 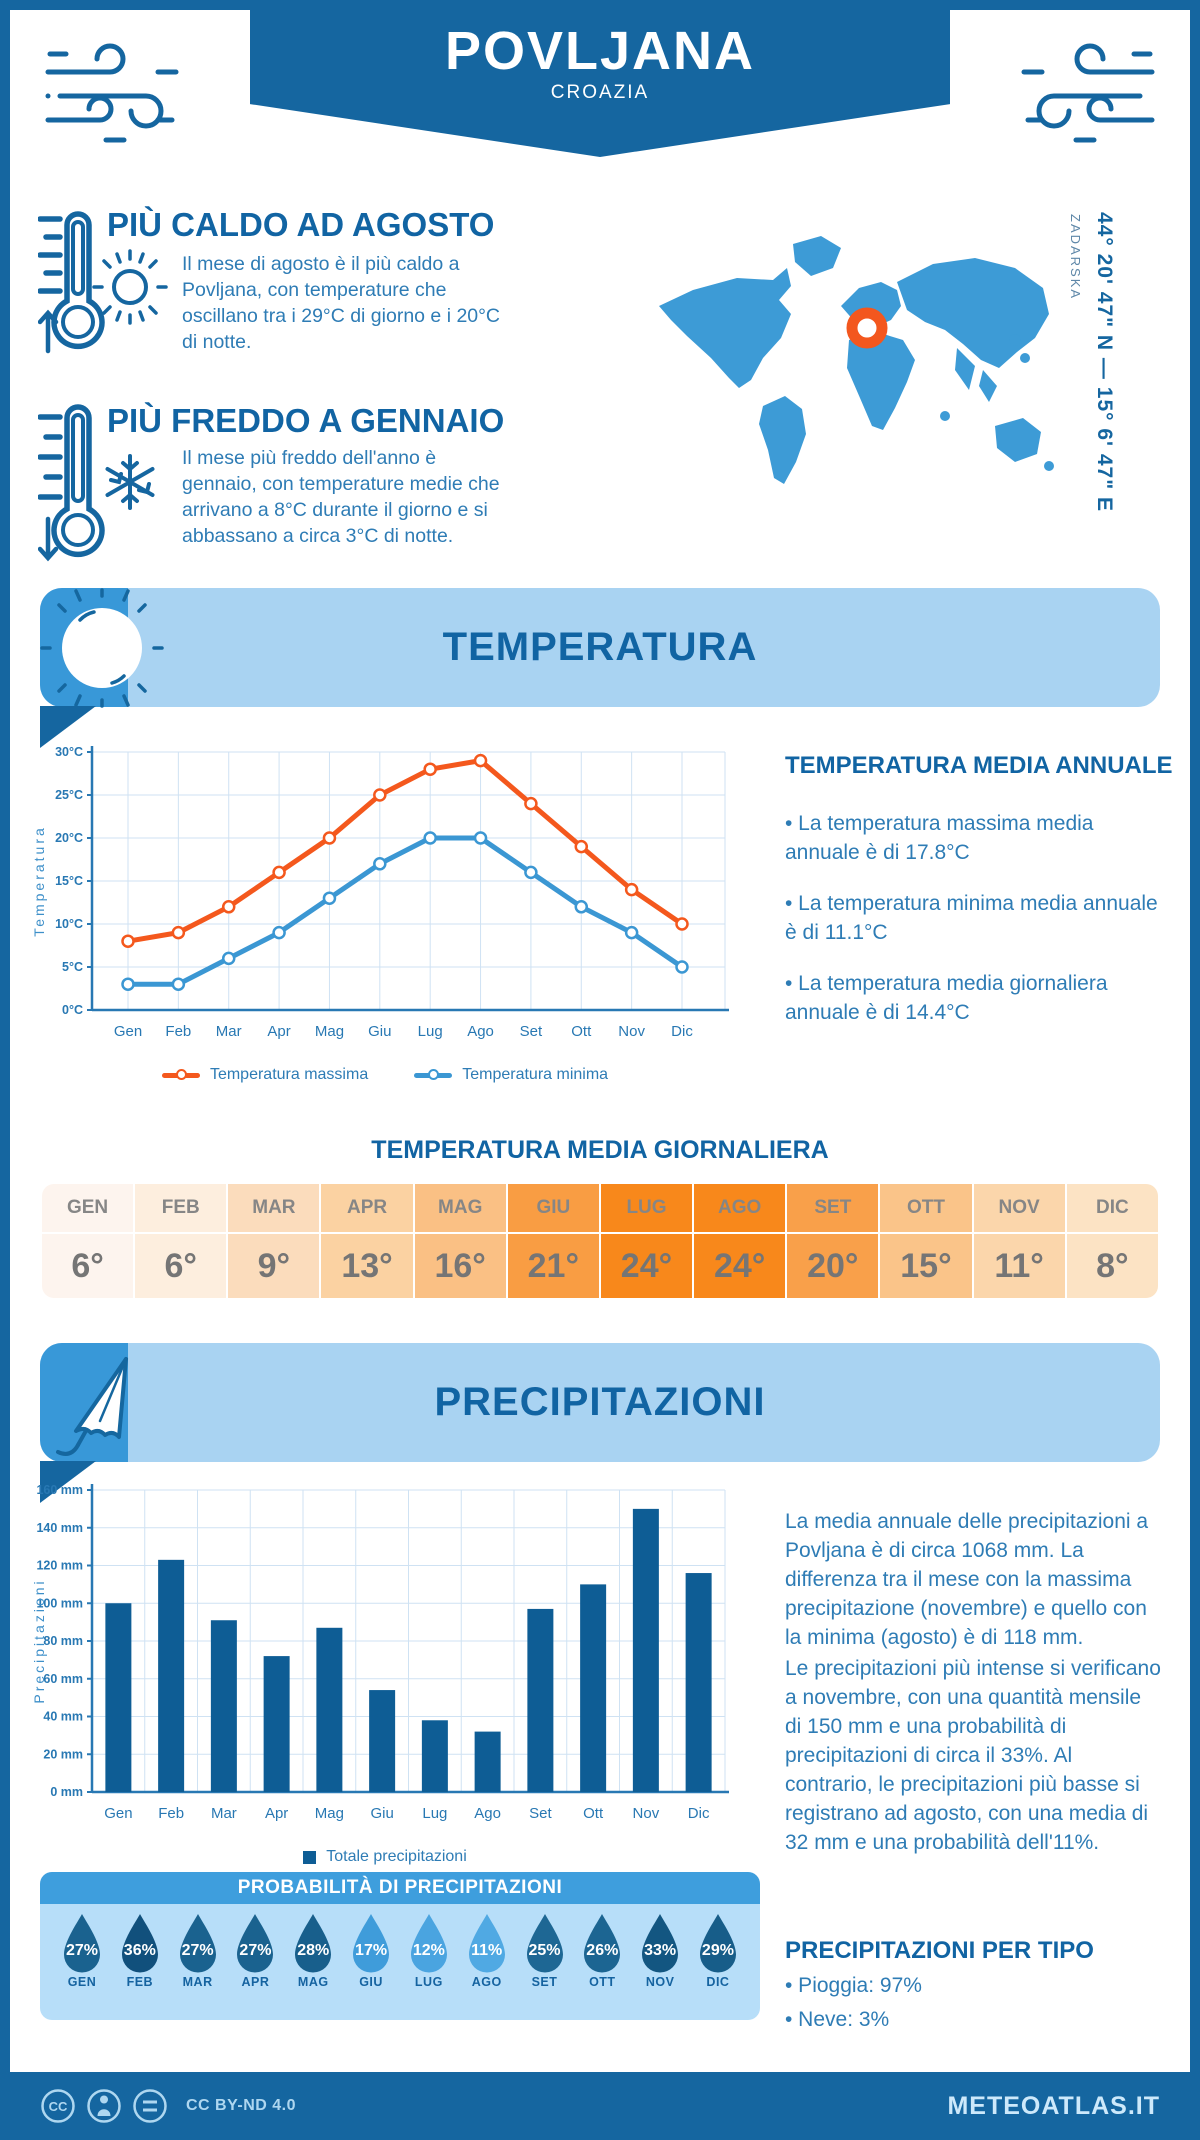 What do you see at coordinates (600, 51) in the screenshot?
I see `page-title: POVLJANA` at bounding box center [600, 51].